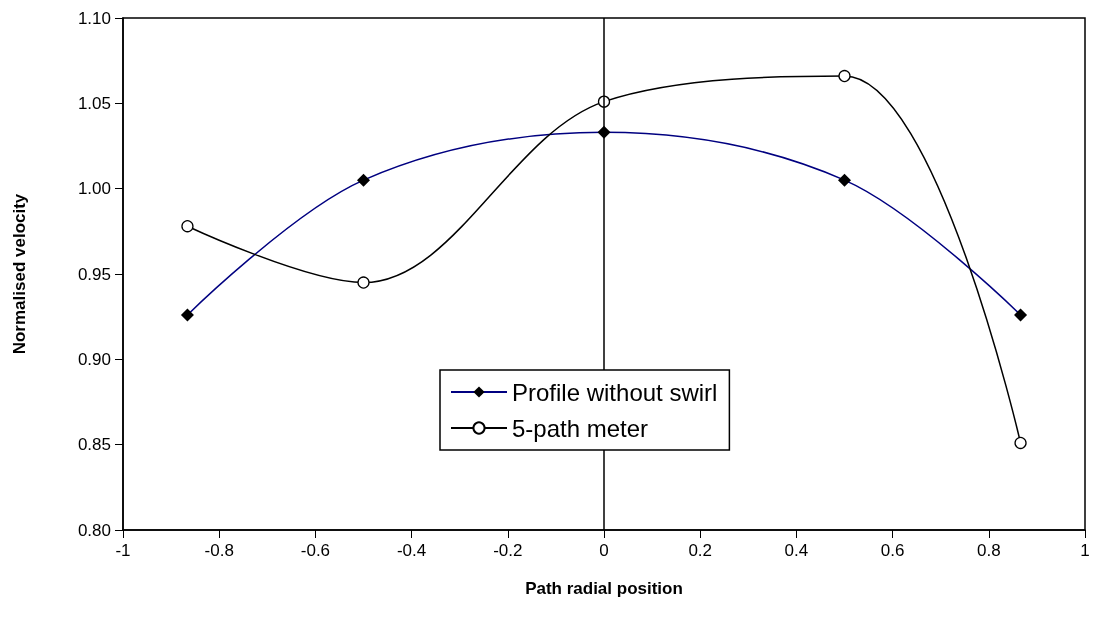 This screenshot has width=1097, height=628. What do you see at coordinates (94, 530) in the screenshot?
I see `y-tick-label: 0.80` at bounding box center [94, 530].